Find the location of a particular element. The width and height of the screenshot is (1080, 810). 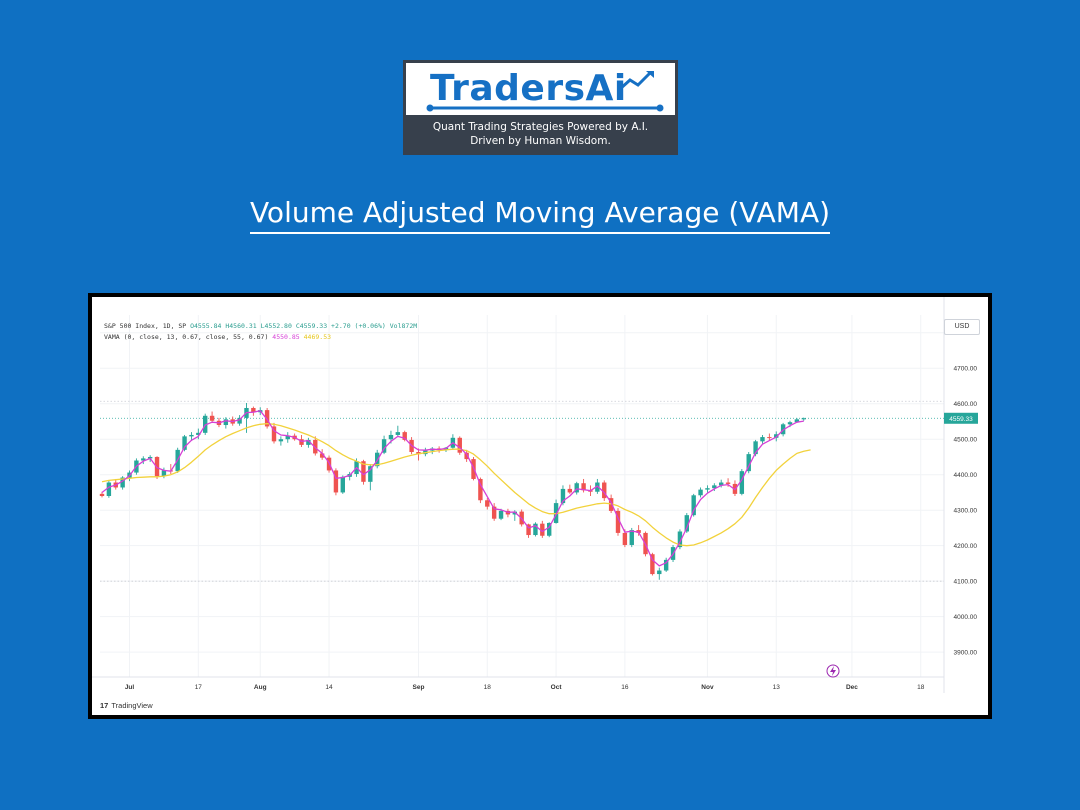

x-tick-label: Jul is located at coordinates (130, 687).